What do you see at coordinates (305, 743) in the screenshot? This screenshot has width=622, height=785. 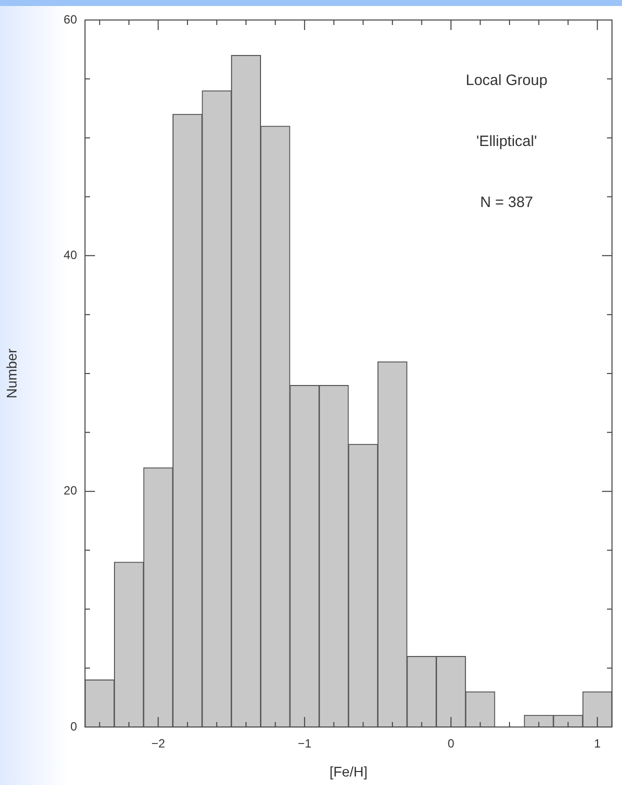 I see `x-tick-label: −1` at bounding box center [305, 743].